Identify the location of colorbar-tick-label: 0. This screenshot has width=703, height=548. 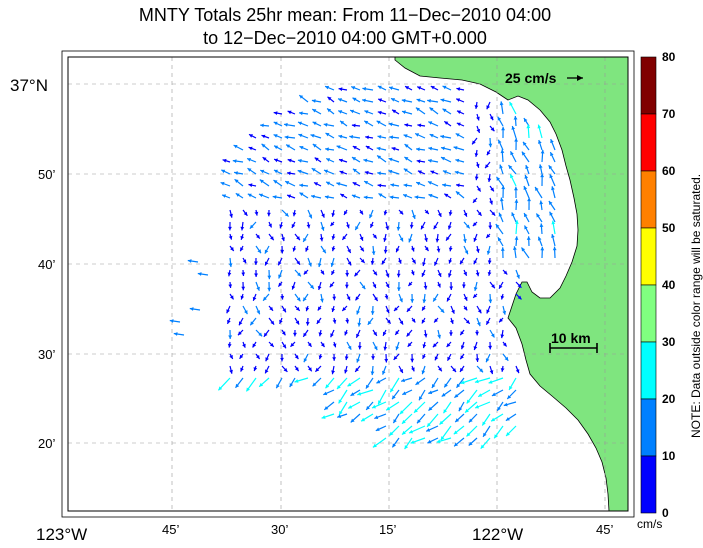
(665, 513).